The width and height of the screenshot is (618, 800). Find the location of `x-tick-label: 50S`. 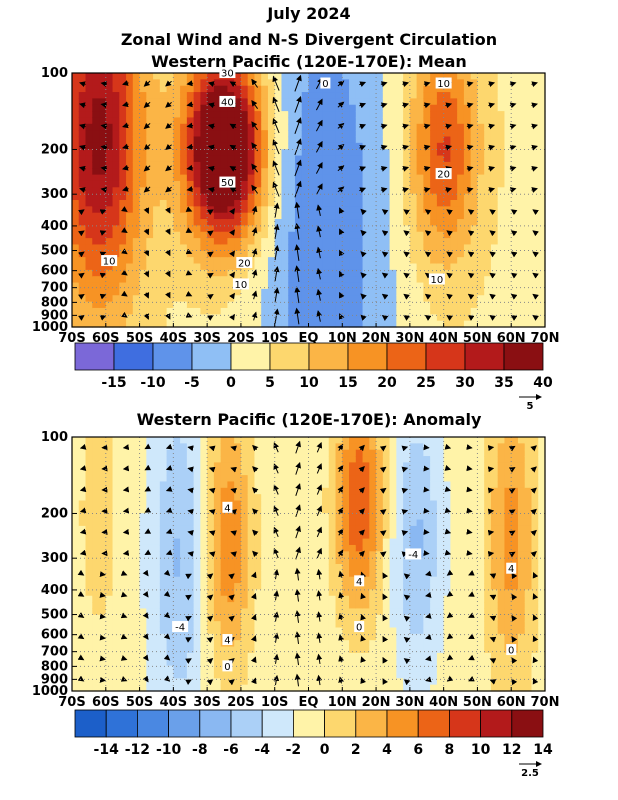

x-tick-label: 50S is located at coordinates (139, 338).